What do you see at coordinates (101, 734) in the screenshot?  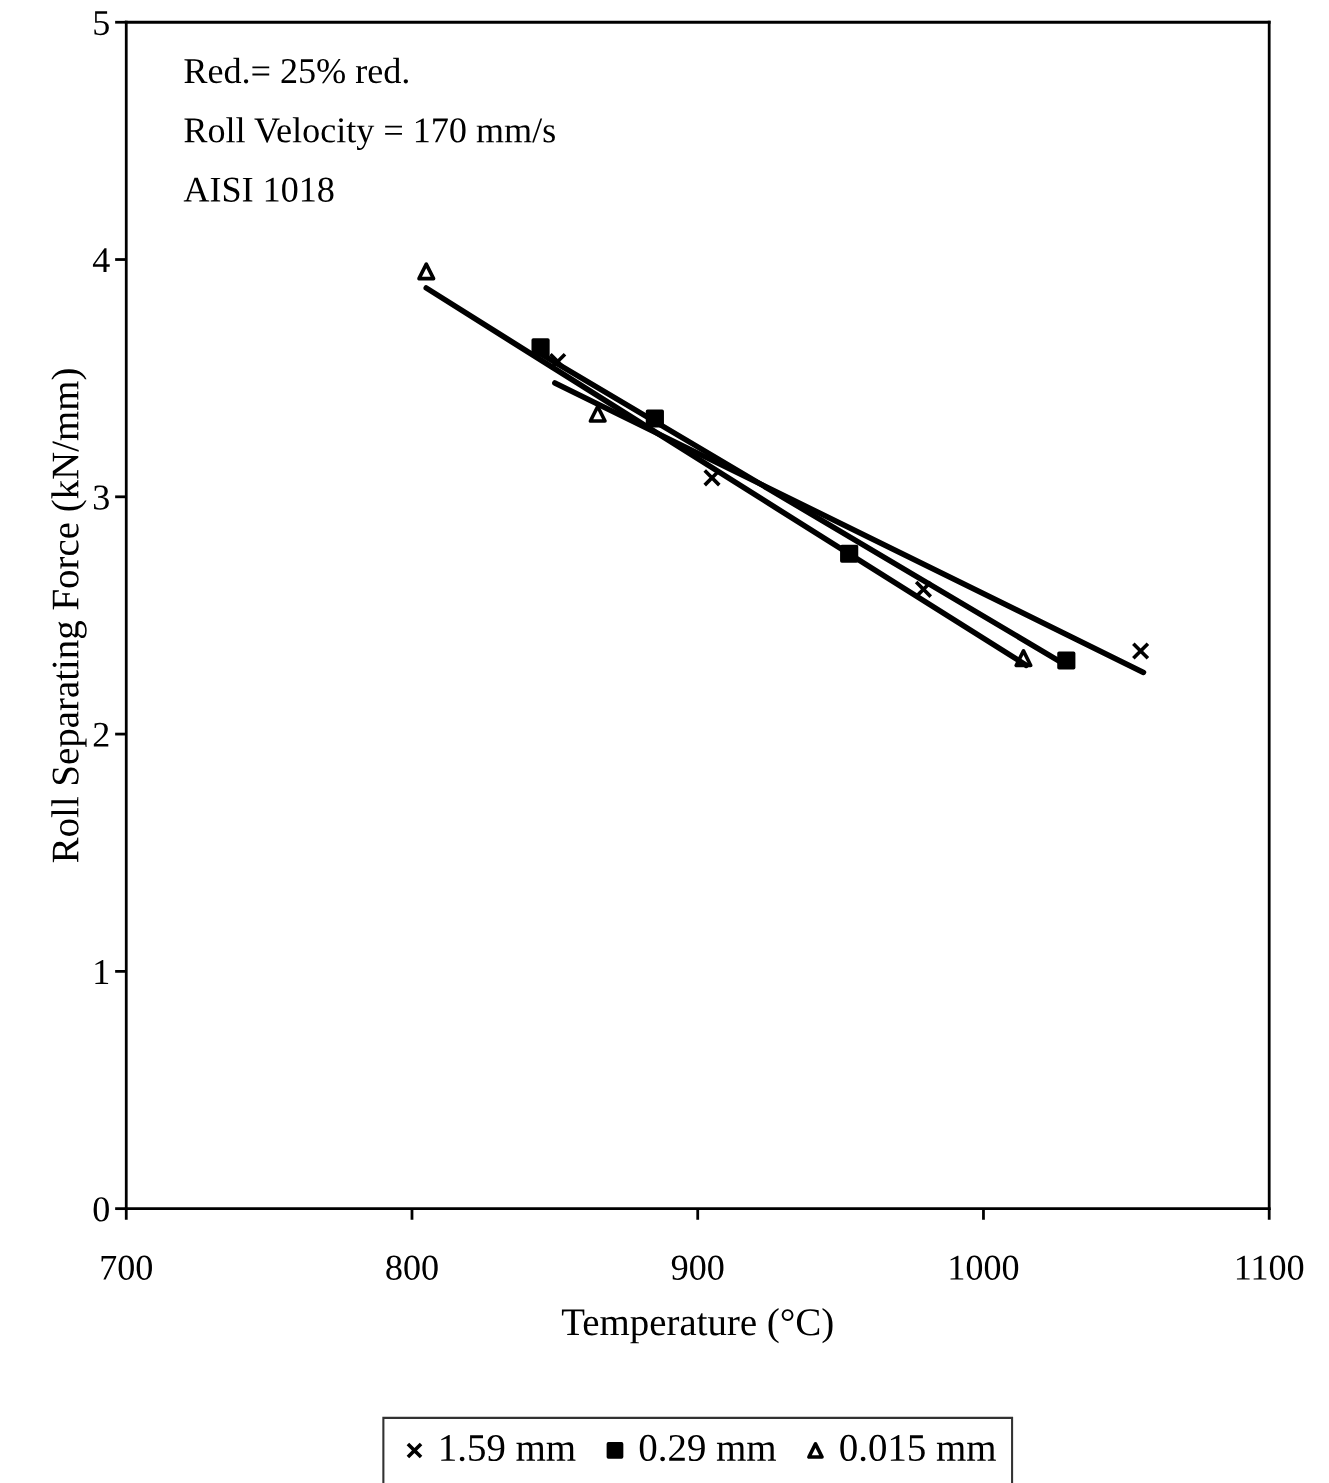 I see `y-tick-label: 2` at bounding box center [101, 734].